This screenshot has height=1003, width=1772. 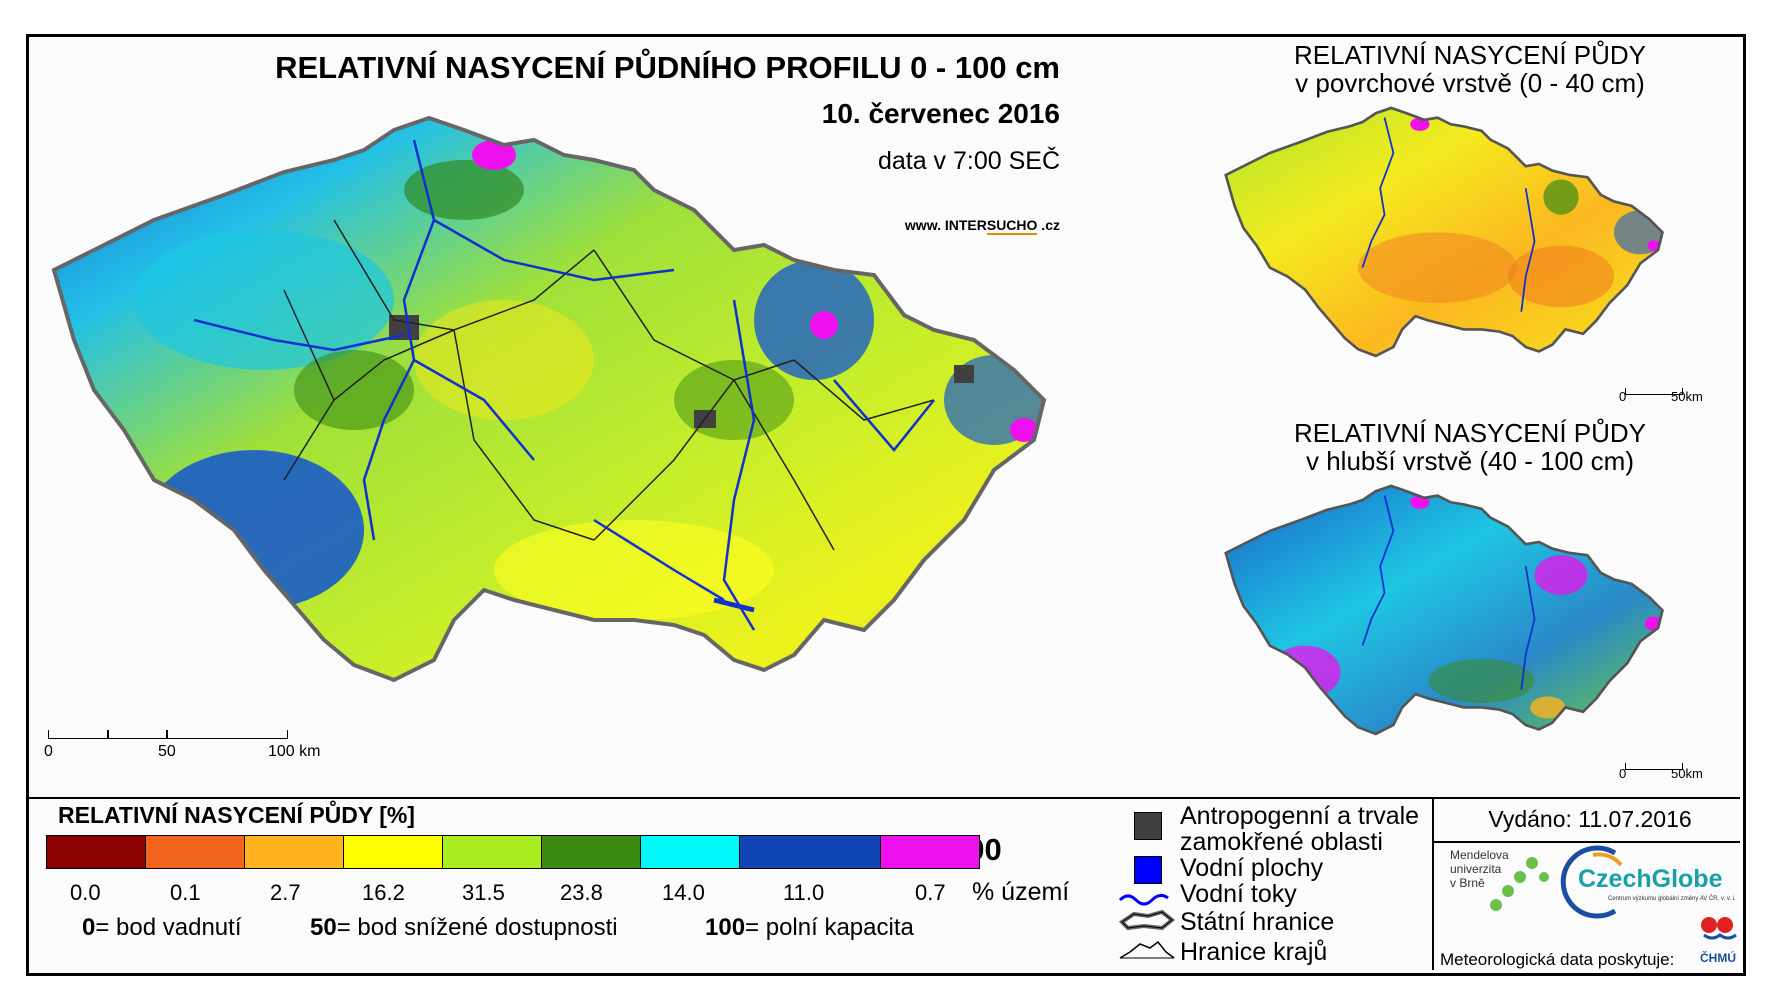 I want to click on website-suffix: .cz, so click(x=1048, y=225).